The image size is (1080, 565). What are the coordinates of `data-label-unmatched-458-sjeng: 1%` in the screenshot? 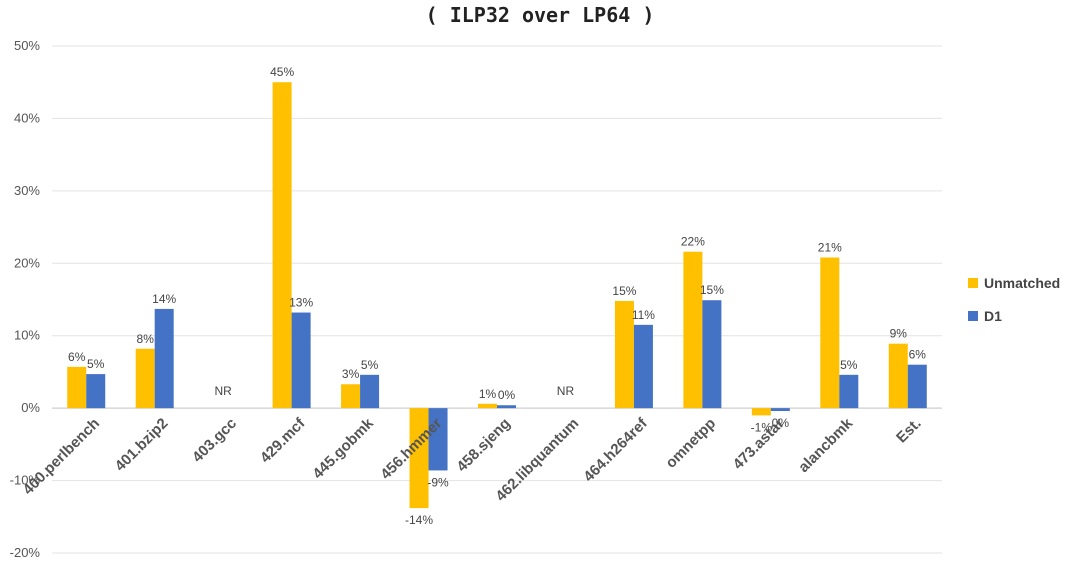 It's located at (488, 394).